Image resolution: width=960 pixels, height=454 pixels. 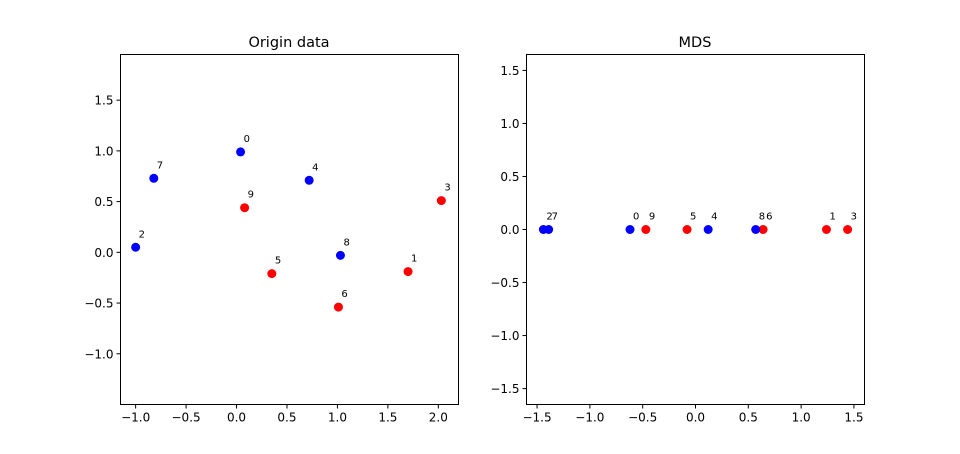 I want to click on x-ticks: −1.5 −1.0 −0.5 0.0 0.5 1.0 1.5, so click(x=692, y=414).